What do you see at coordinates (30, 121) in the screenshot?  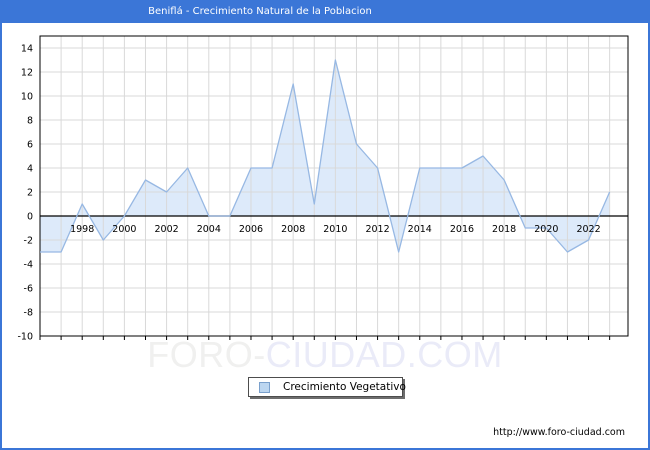 I see `svg-text: 8` at bounding box center [30, 121].